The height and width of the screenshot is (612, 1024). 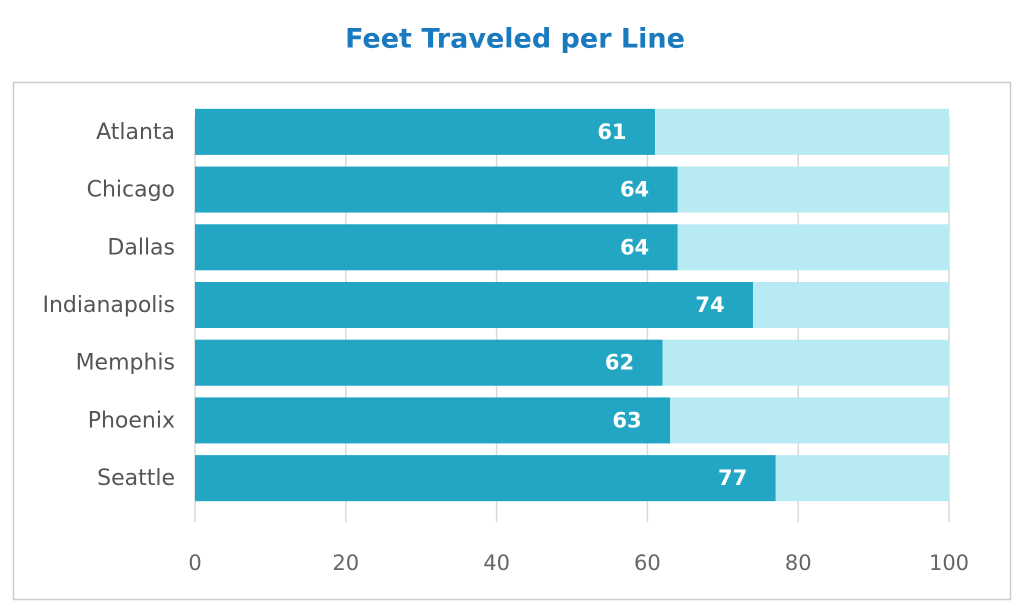 I want to click on x-tick-label: 80, so click(x=798, y=563).